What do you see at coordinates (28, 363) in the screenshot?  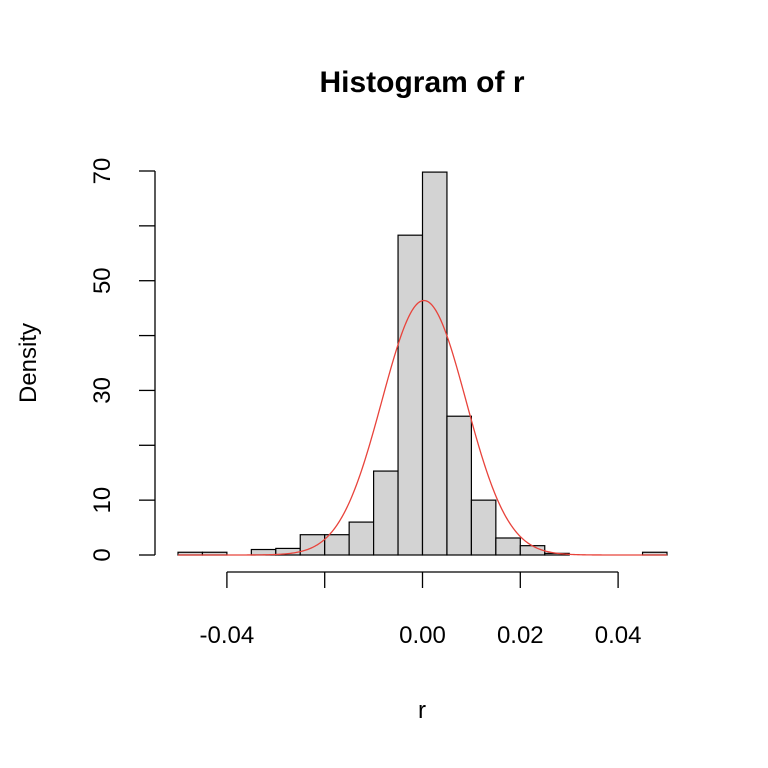 I see `y-axis-label: Density` at bounding box center [28, 363].